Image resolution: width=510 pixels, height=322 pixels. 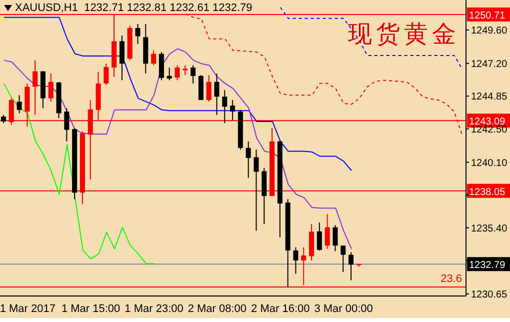 I want to click on chart-title: XAUUSD,H1 1232.71 1232.81 1232.61 1232.79, so click(x=133, y=8).